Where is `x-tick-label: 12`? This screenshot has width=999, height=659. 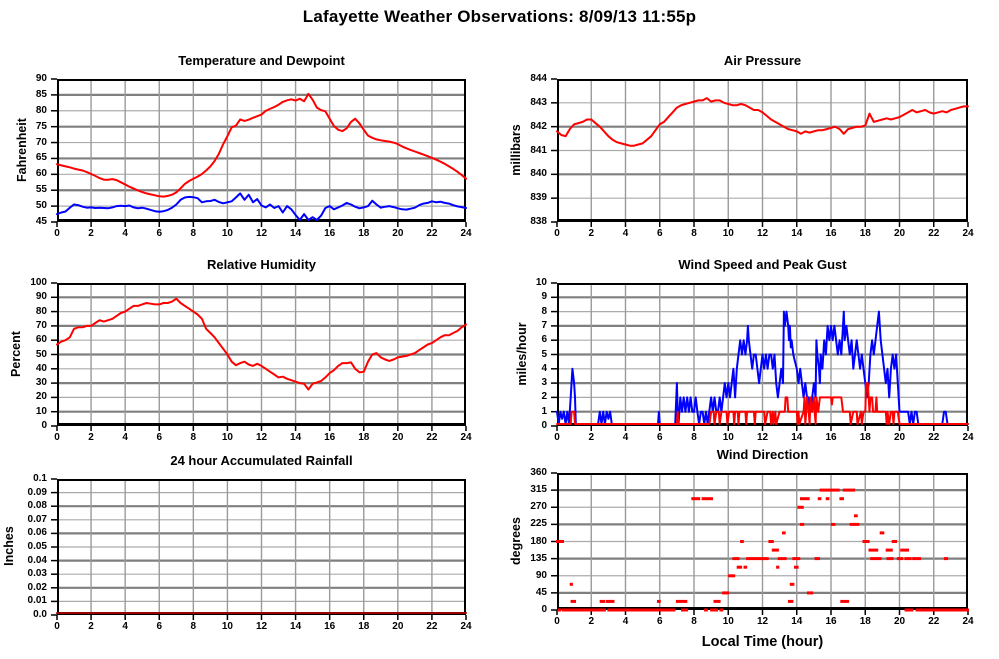 x-tick-label: 12 is located at coordinates (762, 233).